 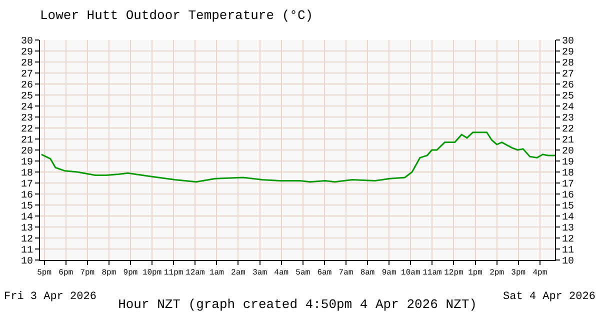 What do you see at coordinates (177, 16) in the screenshot?
I see `chart-title: Lower Hutt Outdoor Temperature (°C)` at bounding box center [177, 16].